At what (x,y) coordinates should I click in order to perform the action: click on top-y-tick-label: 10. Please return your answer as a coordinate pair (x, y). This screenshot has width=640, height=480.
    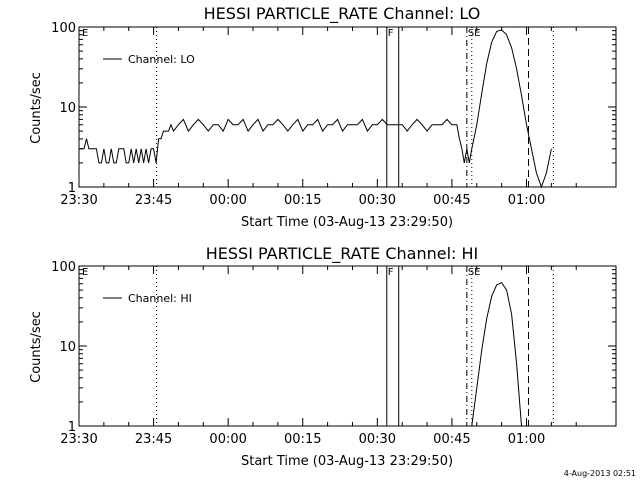
    Looking at the image, I should click on (67, 108).